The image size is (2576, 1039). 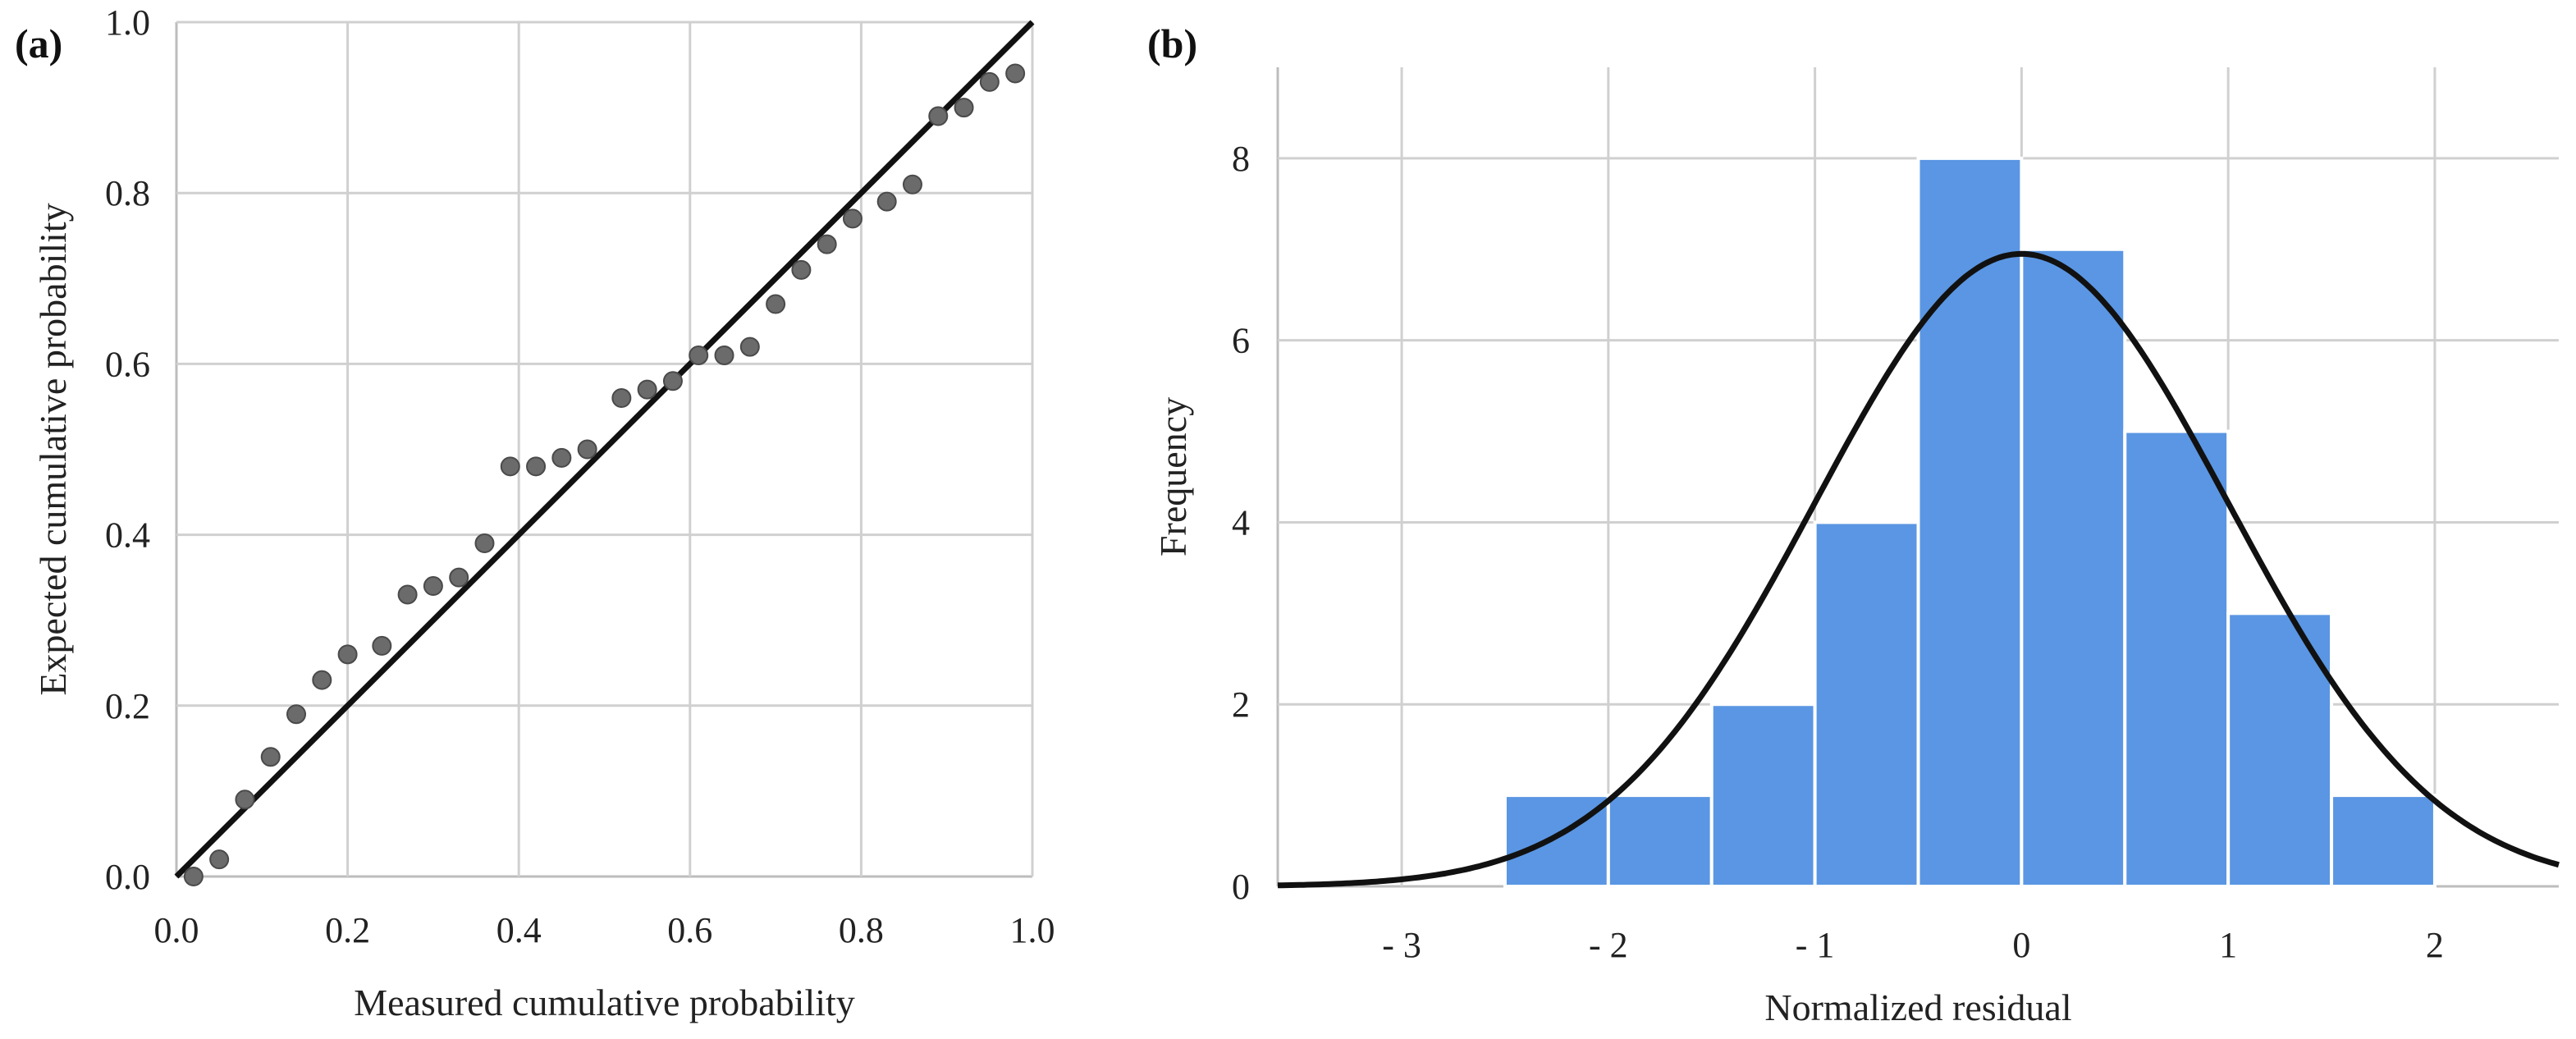 I want to click on qq-y-tick-labels: 0.0 0.2 0.4 0.6 0.8 1.0, so click(x=127, y=450).